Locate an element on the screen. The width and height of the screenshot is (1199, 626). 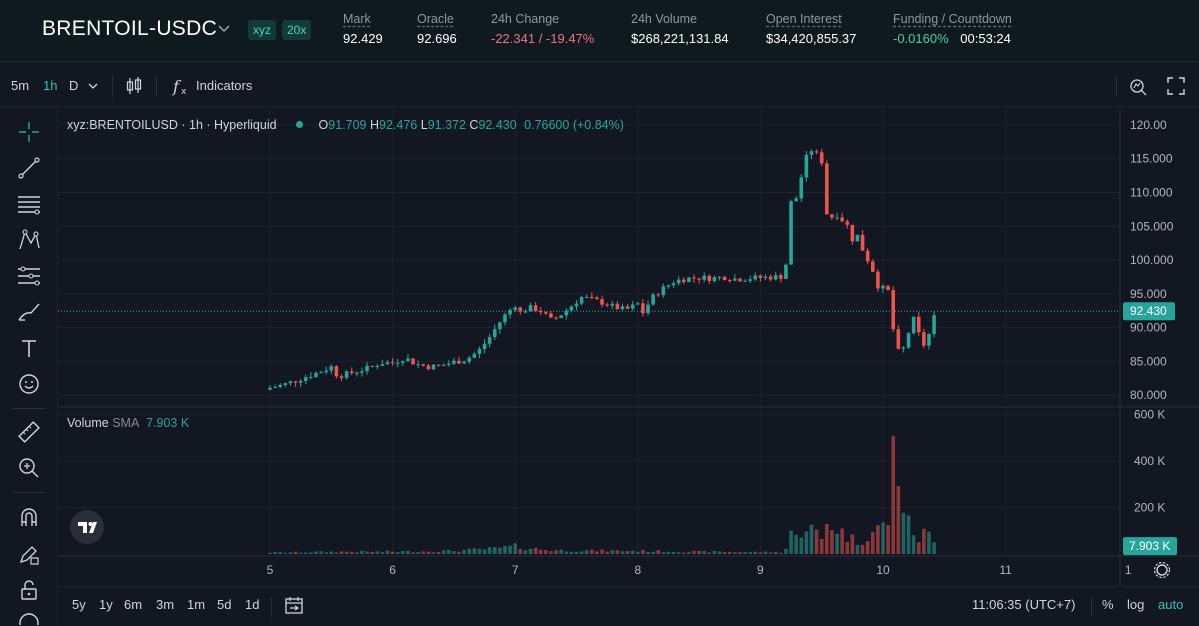
brush-icon is located at coordinates (29, 312).